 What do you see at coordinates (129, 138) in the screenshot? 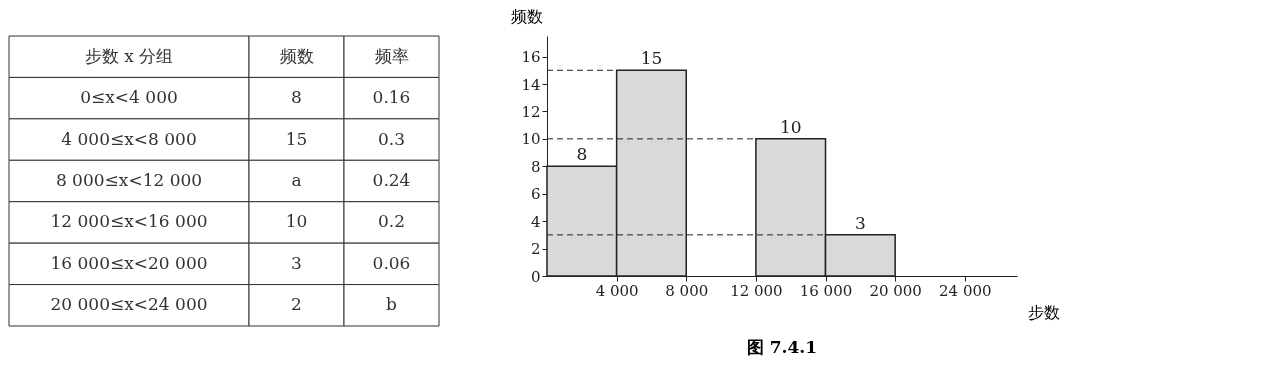
I see `text: 4 000≤x<8 000` at bounding box center [129, 138].